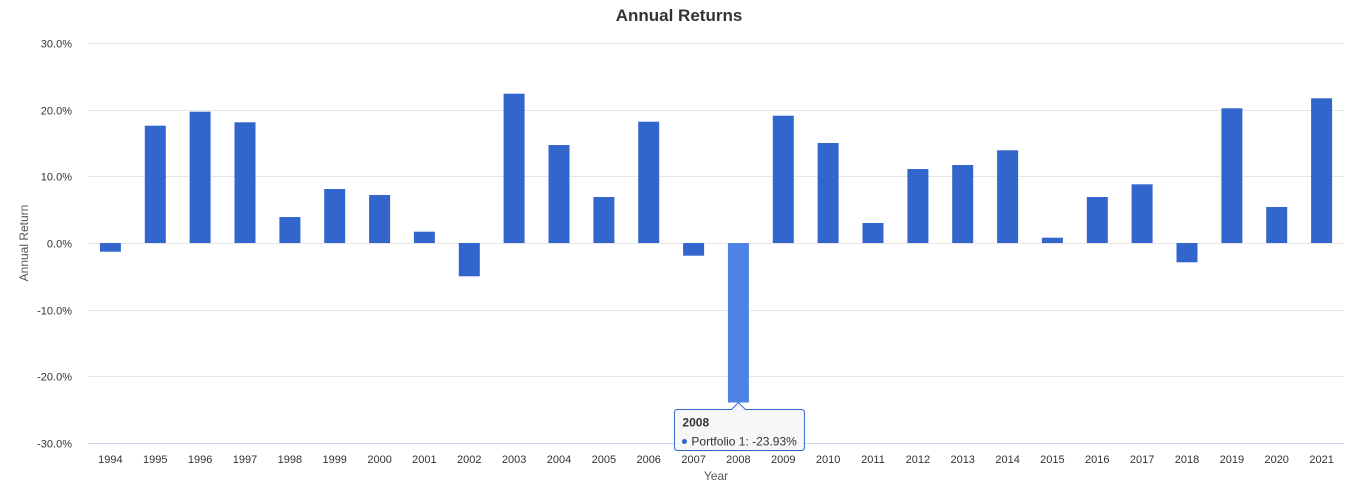 This screenshot has height=494, width=1363. What do you see at coordinates (1321, 460) in the screenshot?
I see `x-tick-label: 2021` at bounding box center [1321, 460].